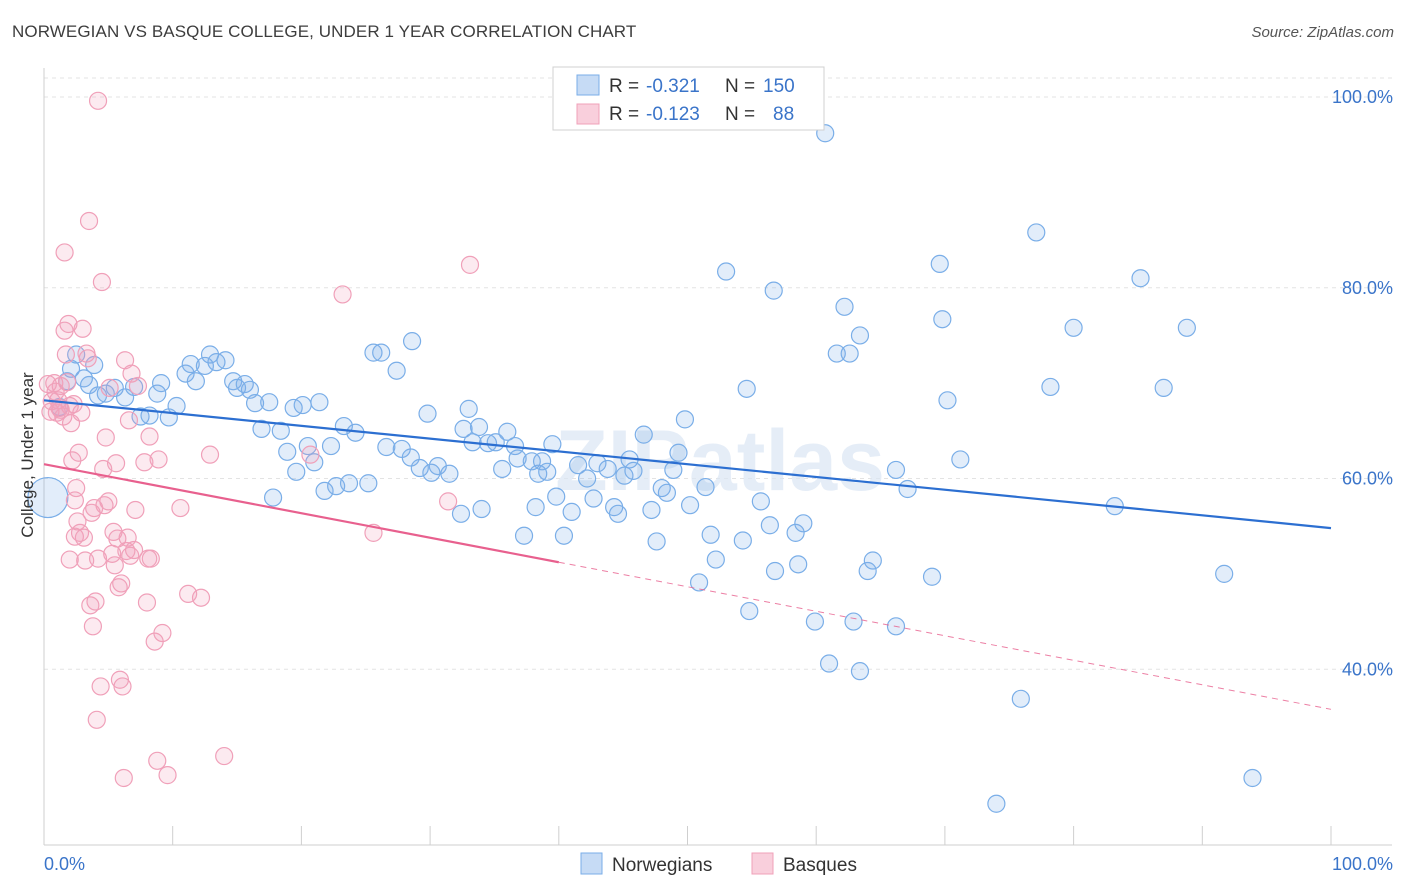  What do you see at coordinates (673, 86) in the screenshot?
I see `norwegians-r-value: -0.321` at bounding box center [673, 86].